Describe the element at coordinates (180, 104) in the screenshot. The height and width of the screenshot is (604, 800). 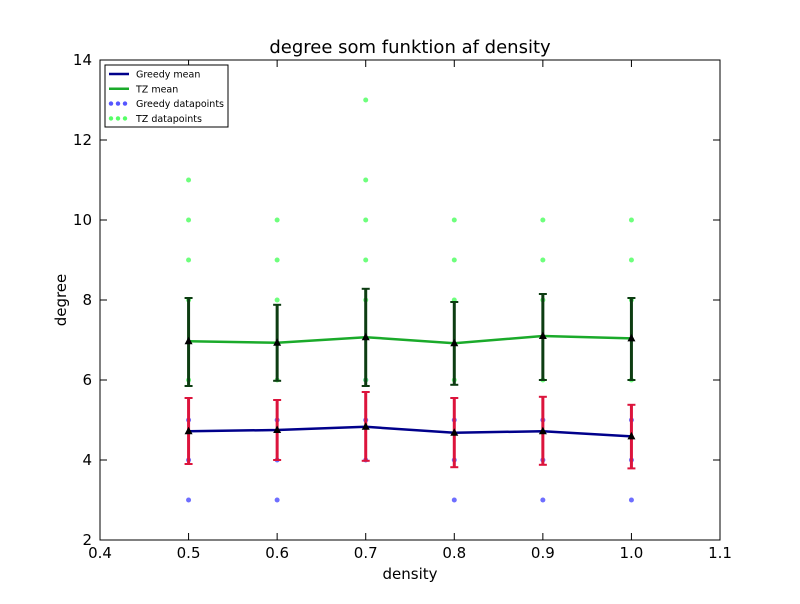
I see `legend-label: Greedy datapoints` at that location.